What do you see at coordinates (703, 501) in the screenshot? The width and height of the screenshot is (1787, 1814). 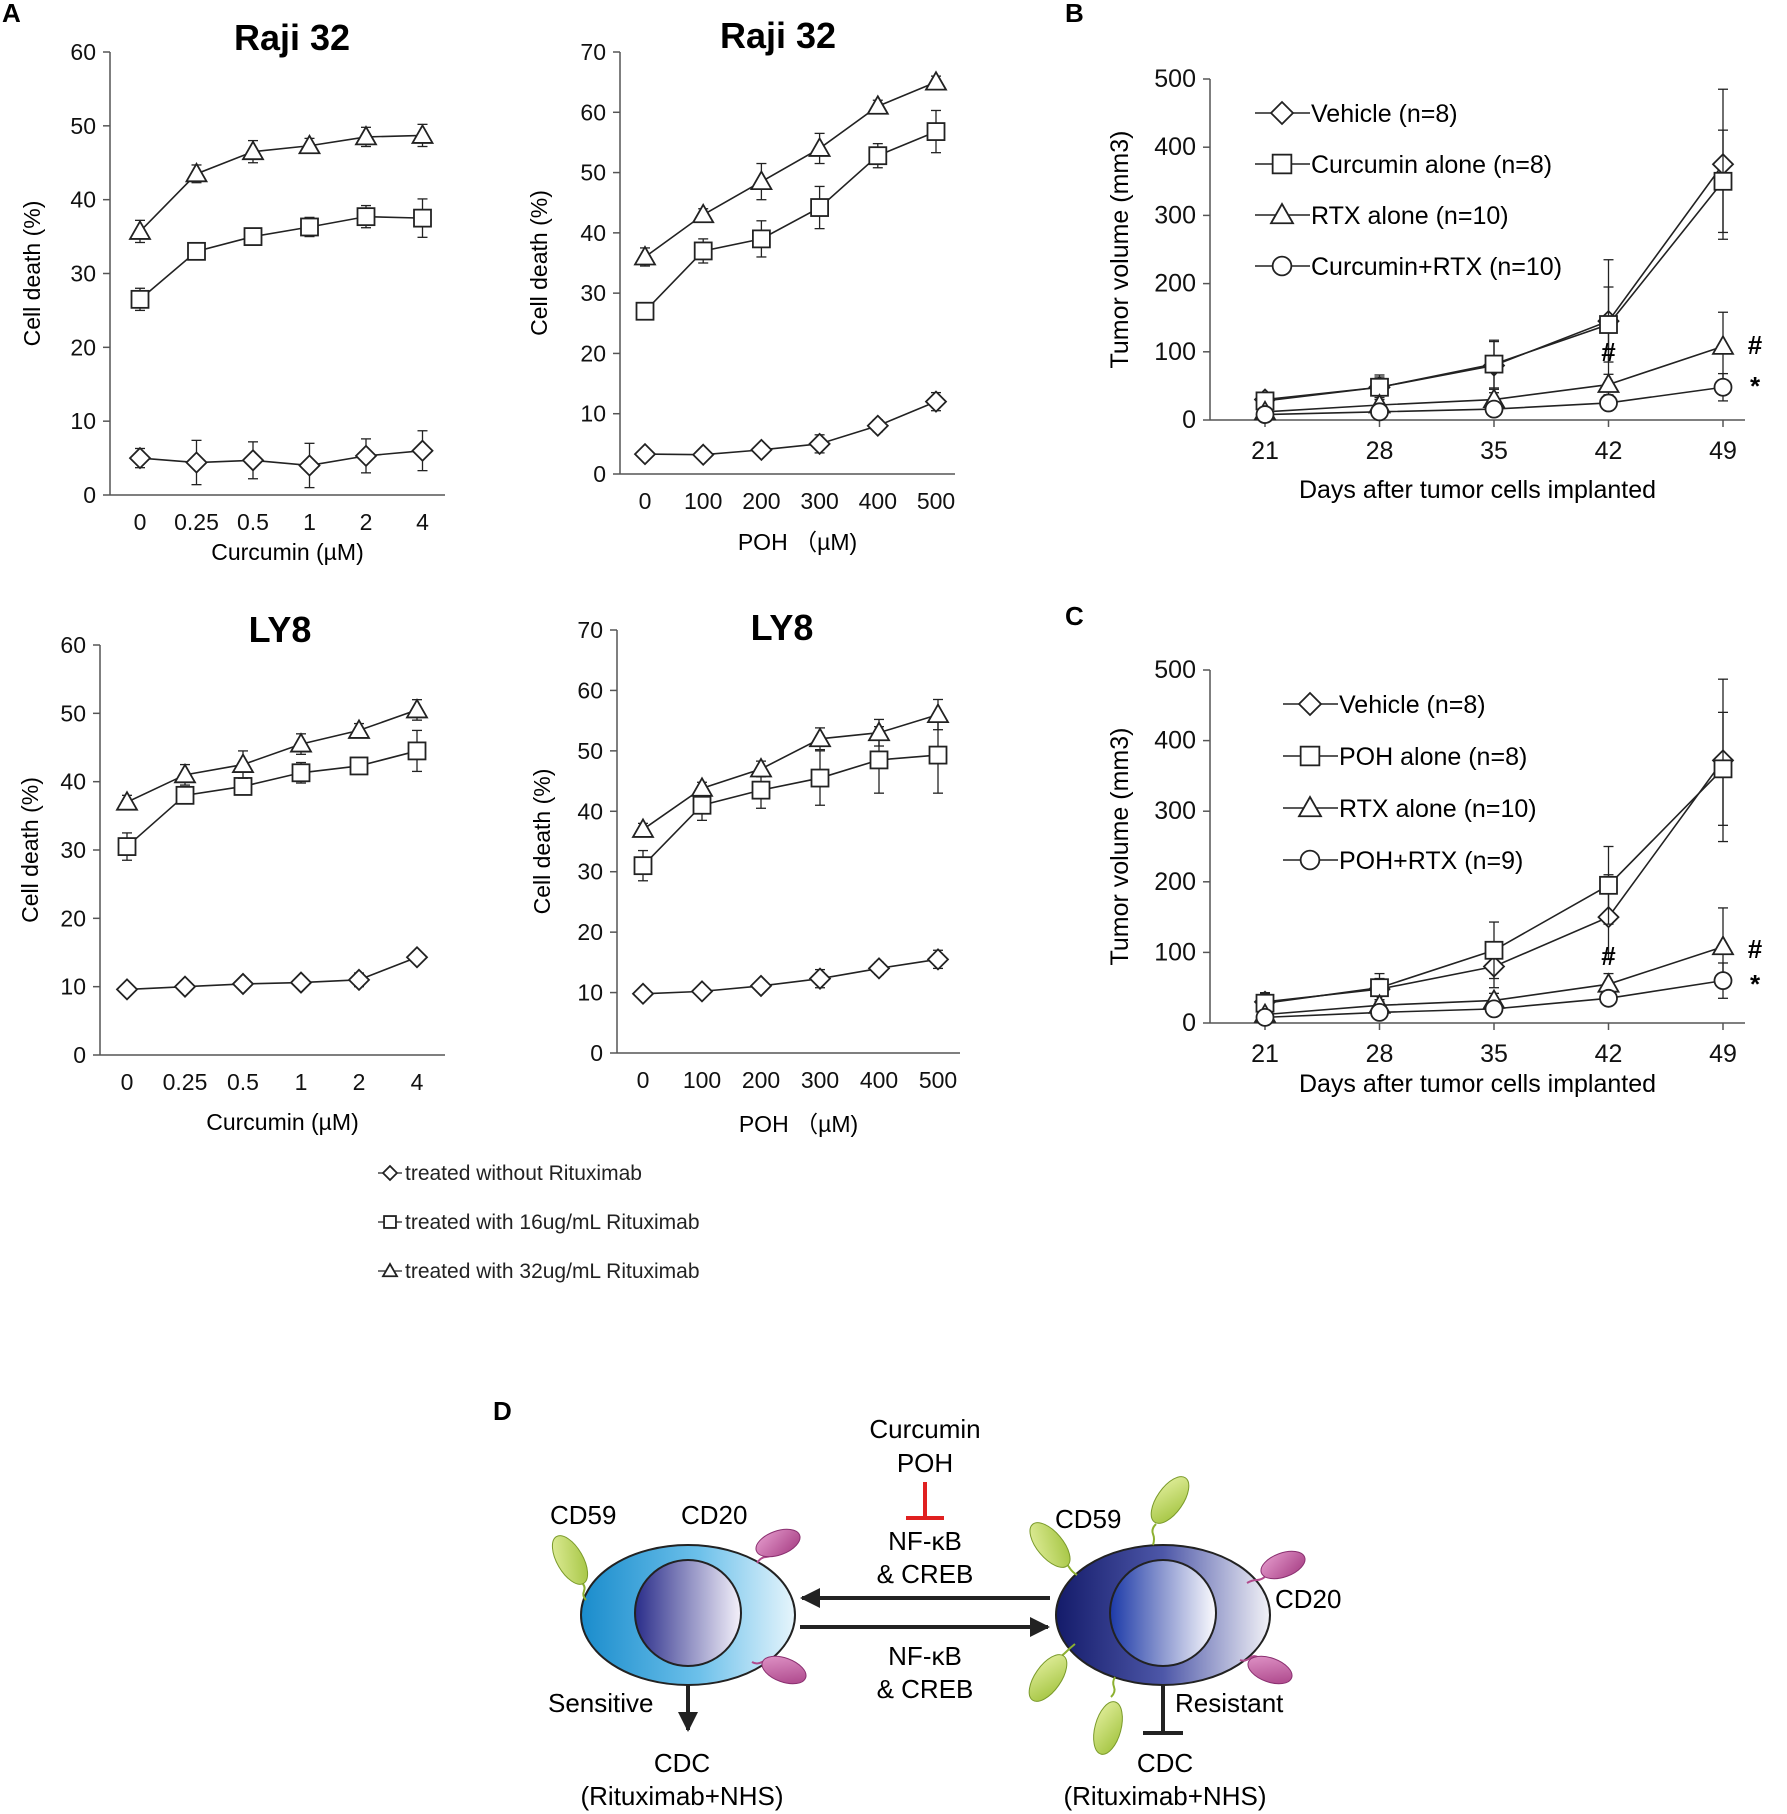 I see `x-tick-label: 100` at bounding box center [703, 501].